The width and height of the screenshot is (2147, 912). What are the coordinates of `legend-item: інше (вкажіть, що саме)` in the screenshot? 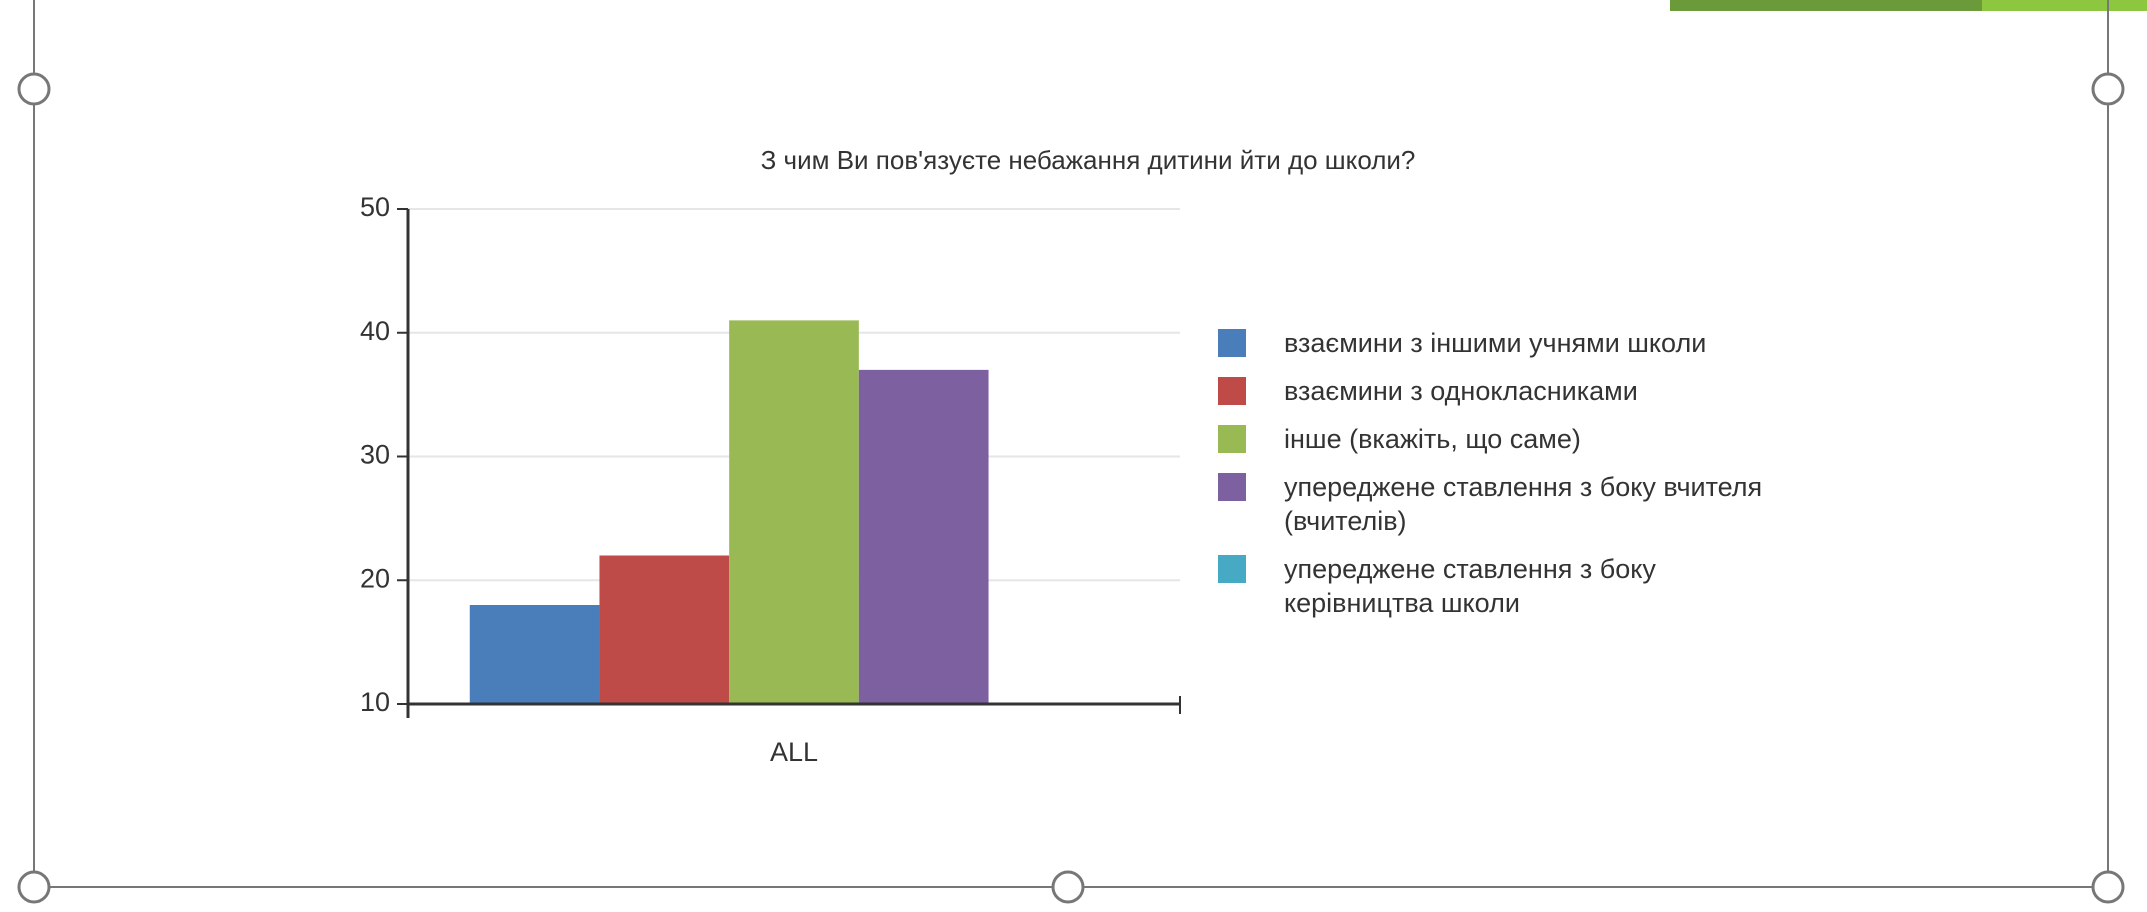 It's located at (1538, 439).